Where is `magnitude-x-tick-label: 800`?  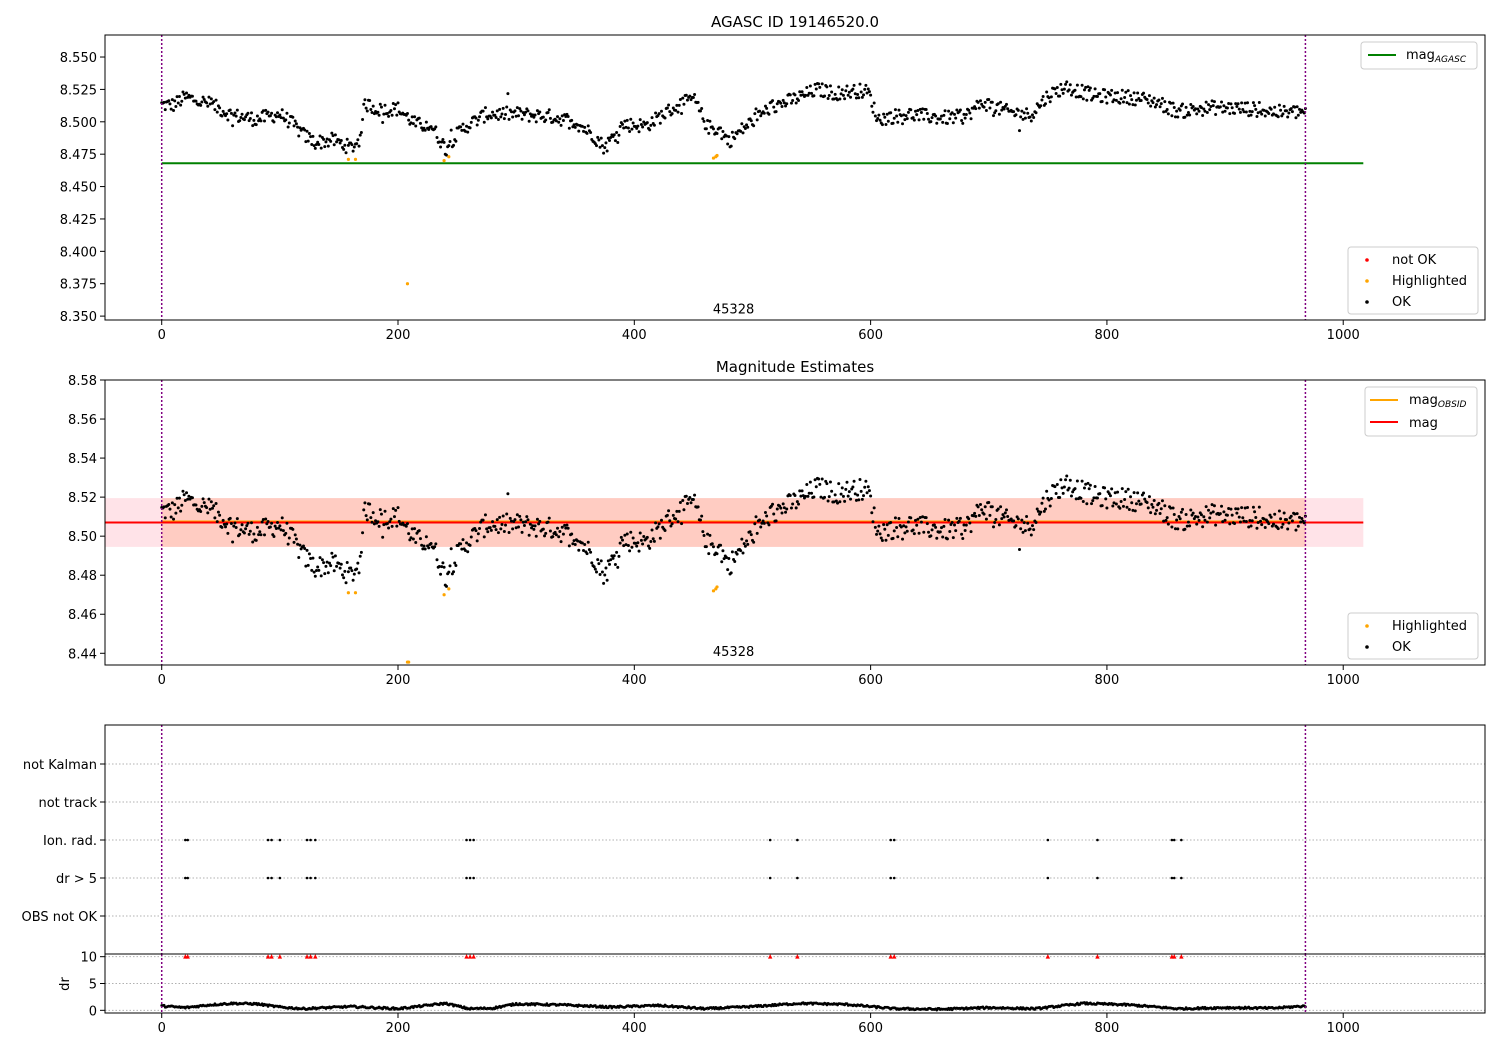 magnitude-x-tick-label: 800 is located at coordinates (1107, 680).